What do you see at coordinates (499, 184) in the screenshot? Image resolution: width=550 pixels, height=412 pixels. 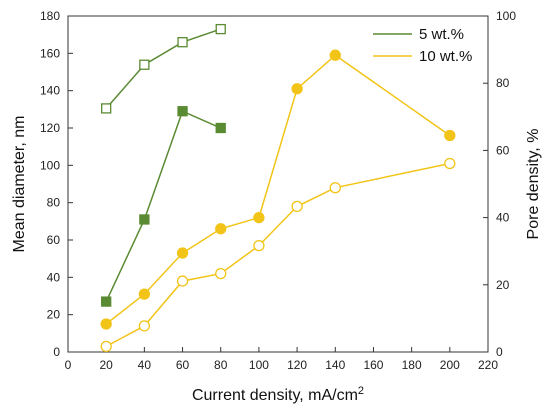 I see `right-y-axis-ticks: 0 20 40 60 80 100` at bounding box center [499, 184].